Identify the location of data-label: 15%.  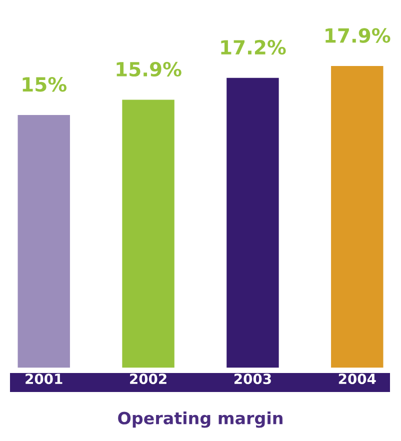
(44, 84).